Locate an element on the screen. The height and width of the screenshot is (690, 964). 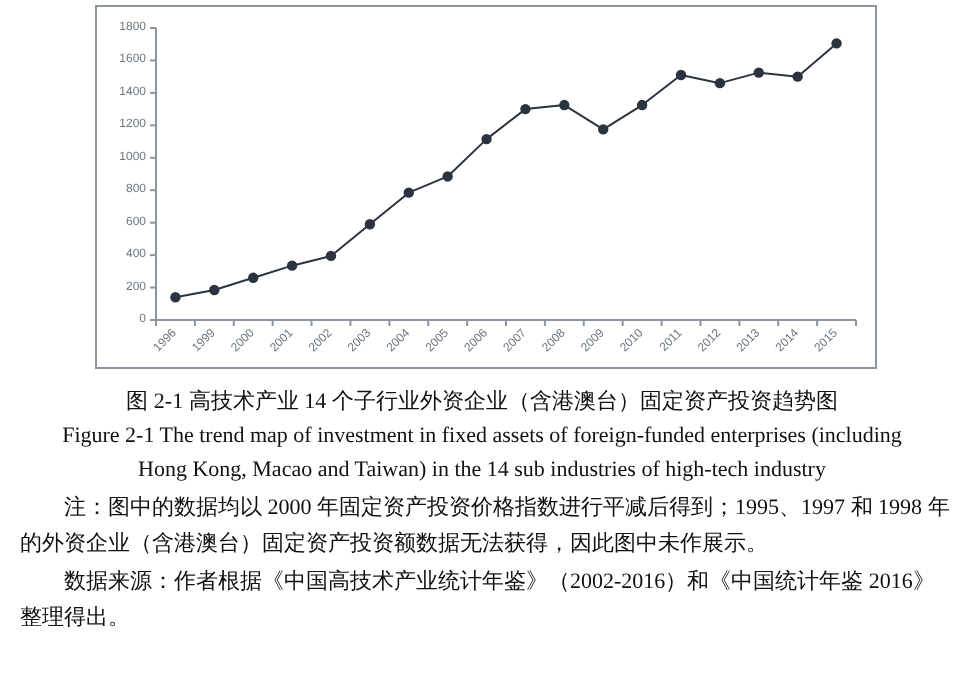
text: Figure 2-1 The trend map of investment in fixed assets of foreign-funded enterprises (including Hong Kong, Macao and Taiwan) in the 14 sub industries of high-tech industry is located at coordinates (482, 454).